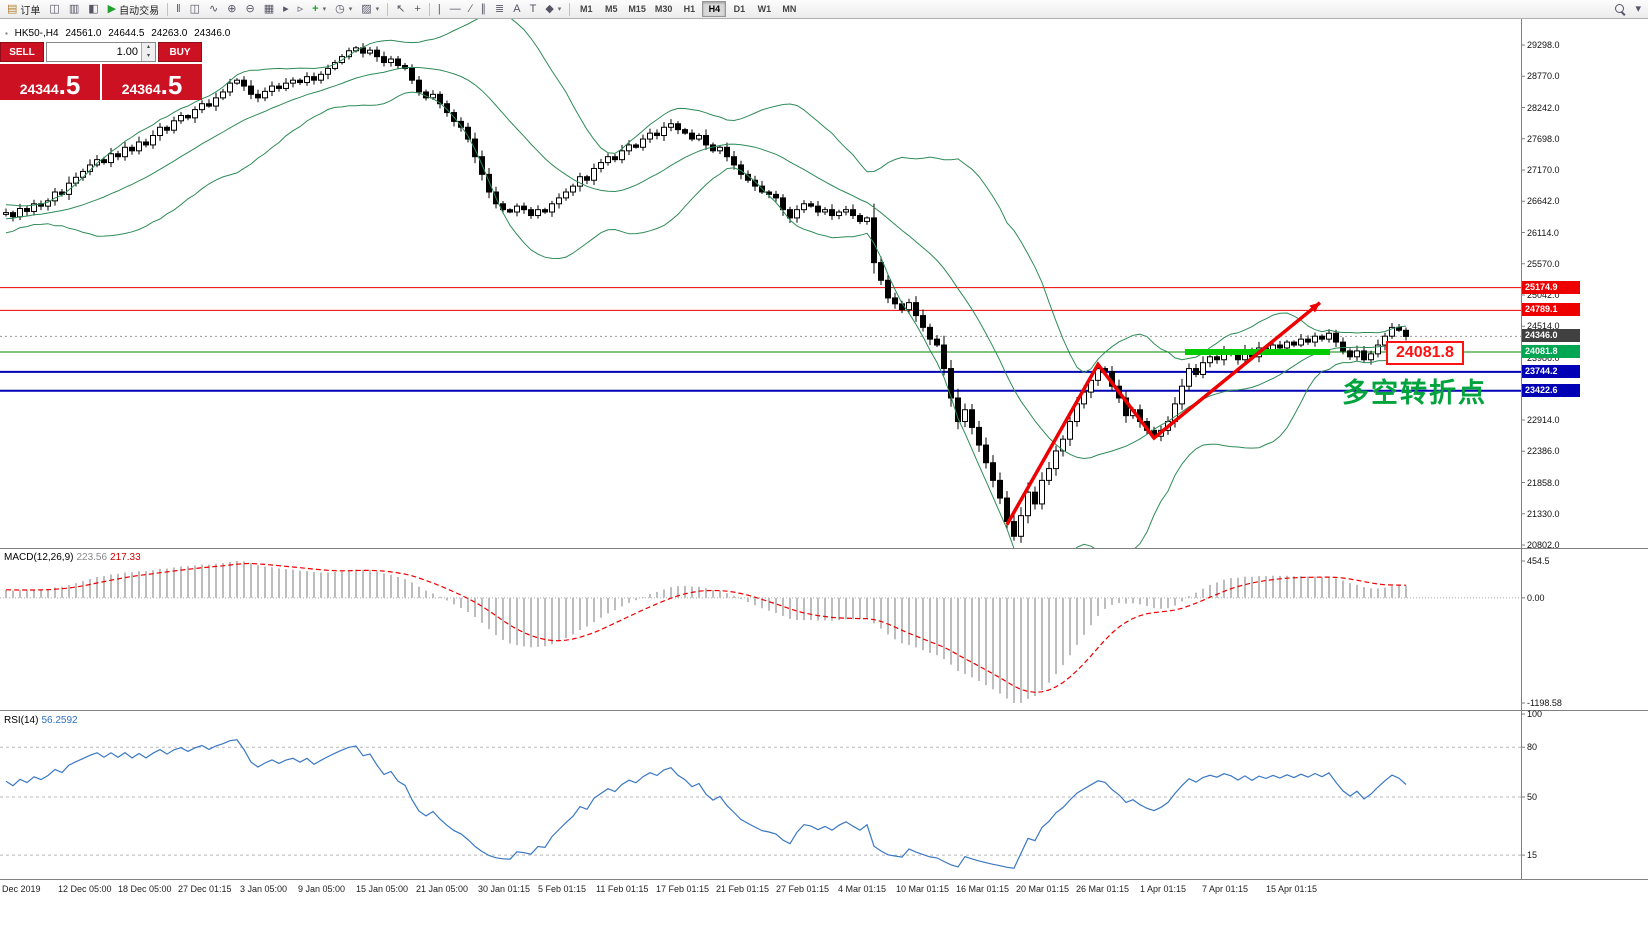  Describe the element at coordinates (983, 889) in the screenshot. I see `time-axis-label: 16 Mar 01:15` at that location.